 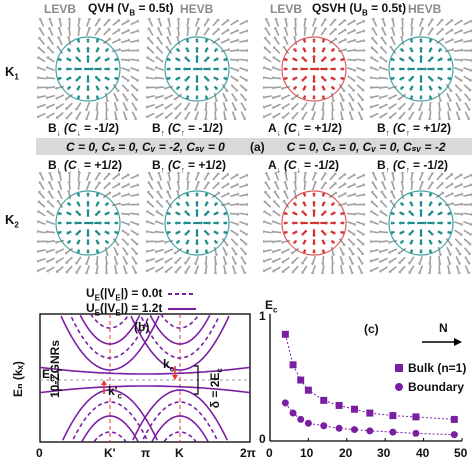 What do you see at coordinates (305, 129) in the screenshot?
I see `caption-r1-2: A↓ (C↓ = +1/2)` at bounding box center [305, 129].